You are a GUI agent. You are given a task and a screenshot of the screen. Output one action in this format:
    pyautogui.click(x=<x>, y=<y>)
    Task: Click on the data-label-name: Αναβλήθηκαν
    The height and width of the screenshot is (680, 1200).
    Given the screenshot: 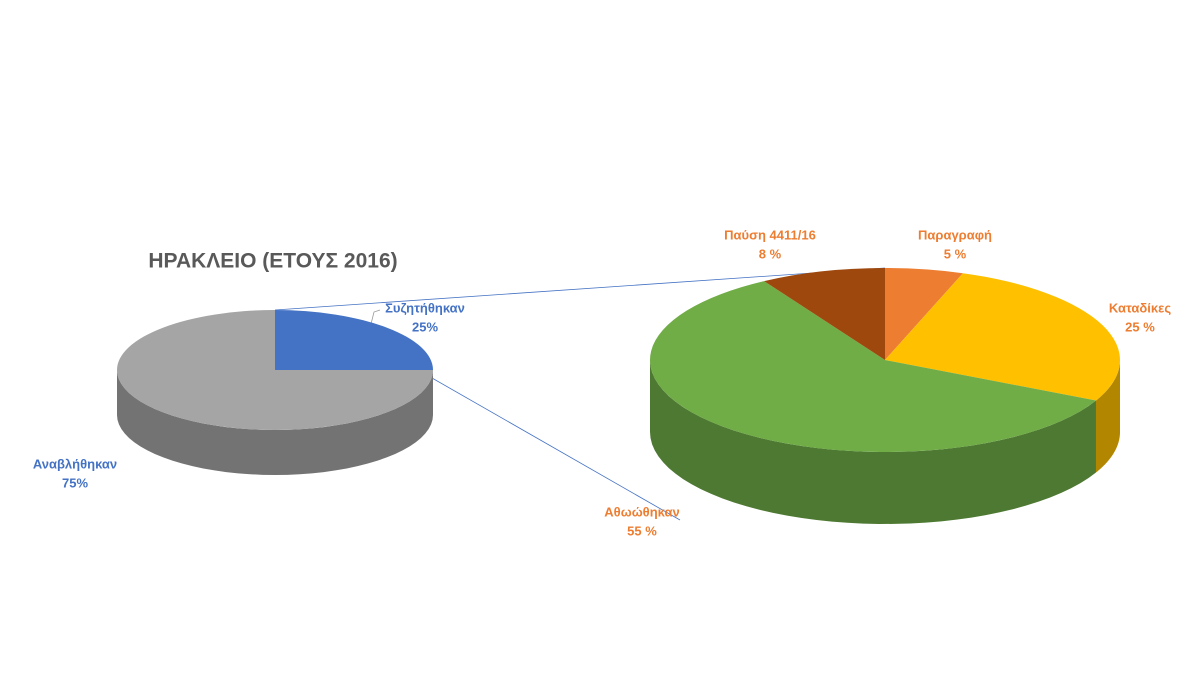 What is the action you would take?
    pyautogui.click(x=75, y=463)
    